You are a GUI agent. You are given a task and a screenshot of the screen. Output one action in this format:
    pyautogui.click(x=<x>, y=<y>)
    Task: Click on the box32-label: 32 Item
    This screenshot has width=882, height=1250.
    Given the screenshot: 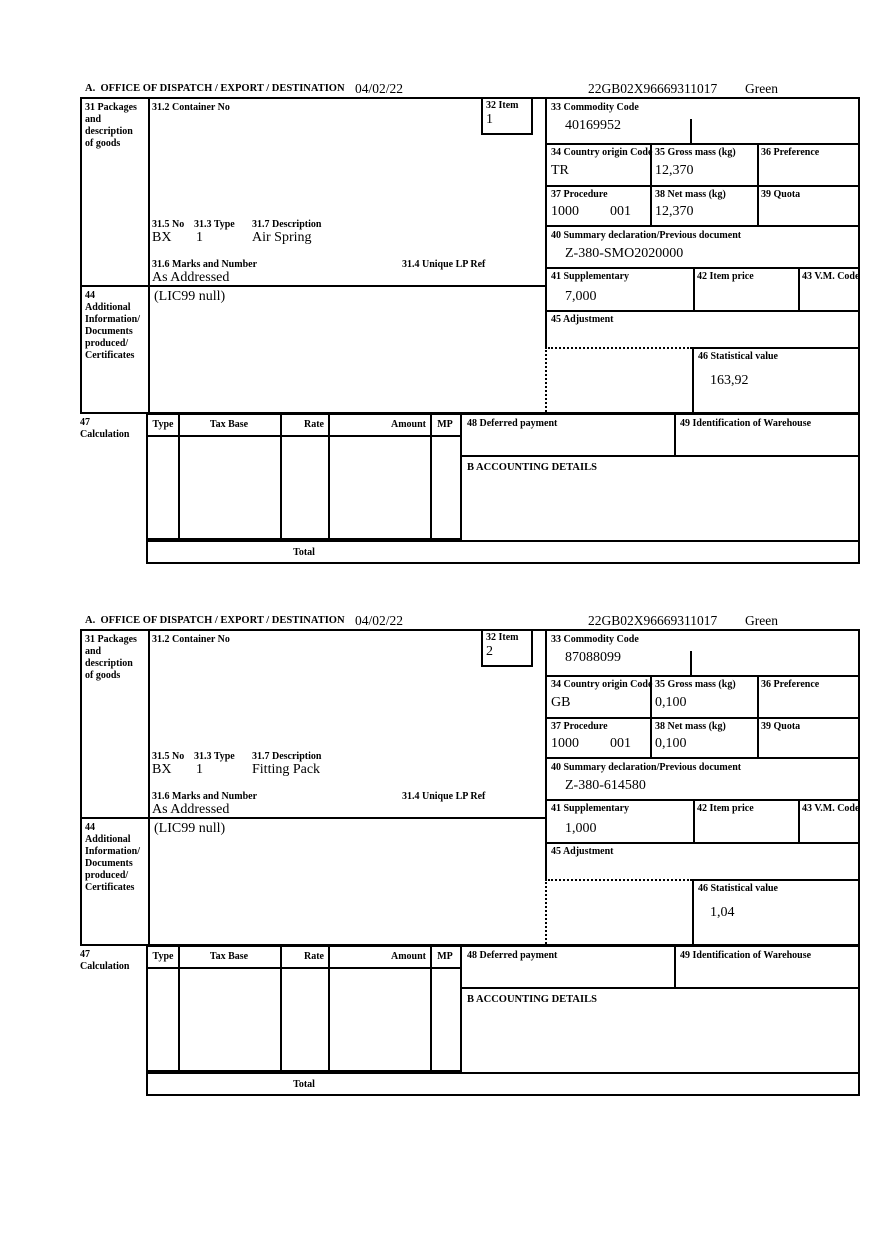 What is the action you would take?
    pyautogui.click(x=502, y=105)
    